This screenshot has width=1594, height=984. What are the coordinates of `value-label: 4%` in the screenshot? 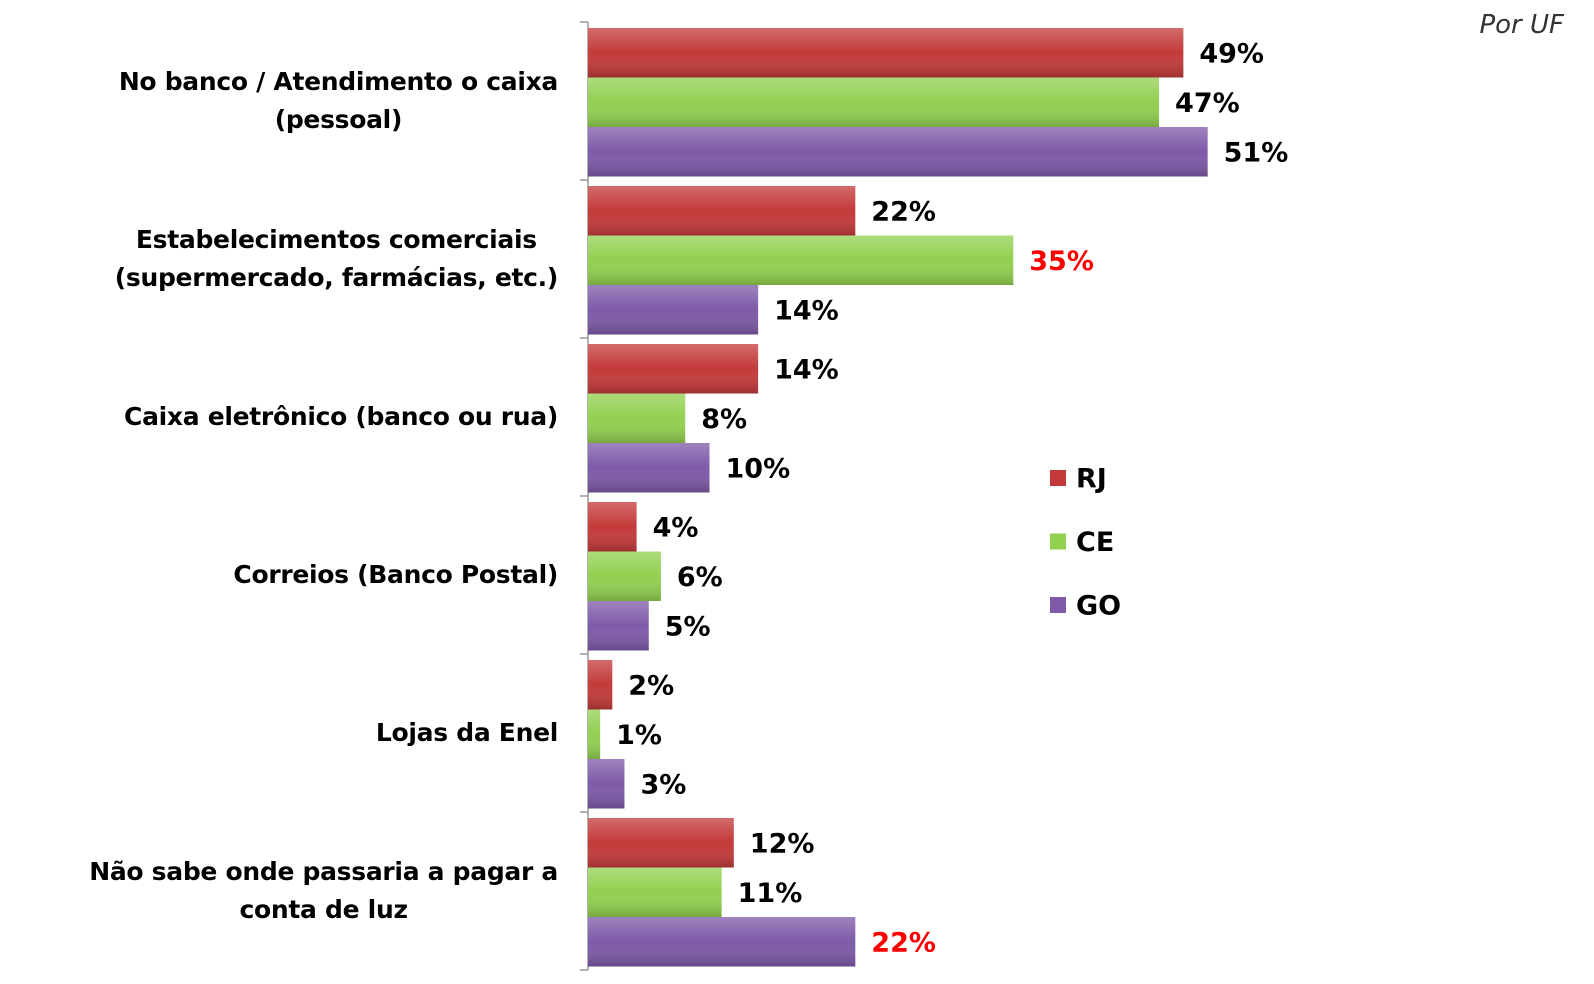 It's located at (676, 527).